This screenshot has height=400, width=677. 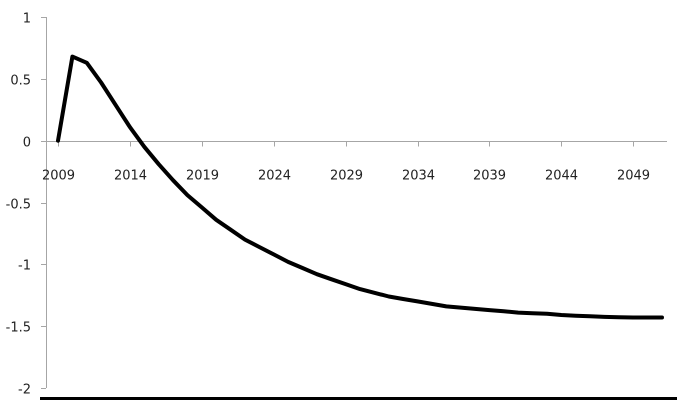 I want to click on y-axis: 1 0.5 0 -0.5 -1 -1.5 -2, so click(x=26, y=205).